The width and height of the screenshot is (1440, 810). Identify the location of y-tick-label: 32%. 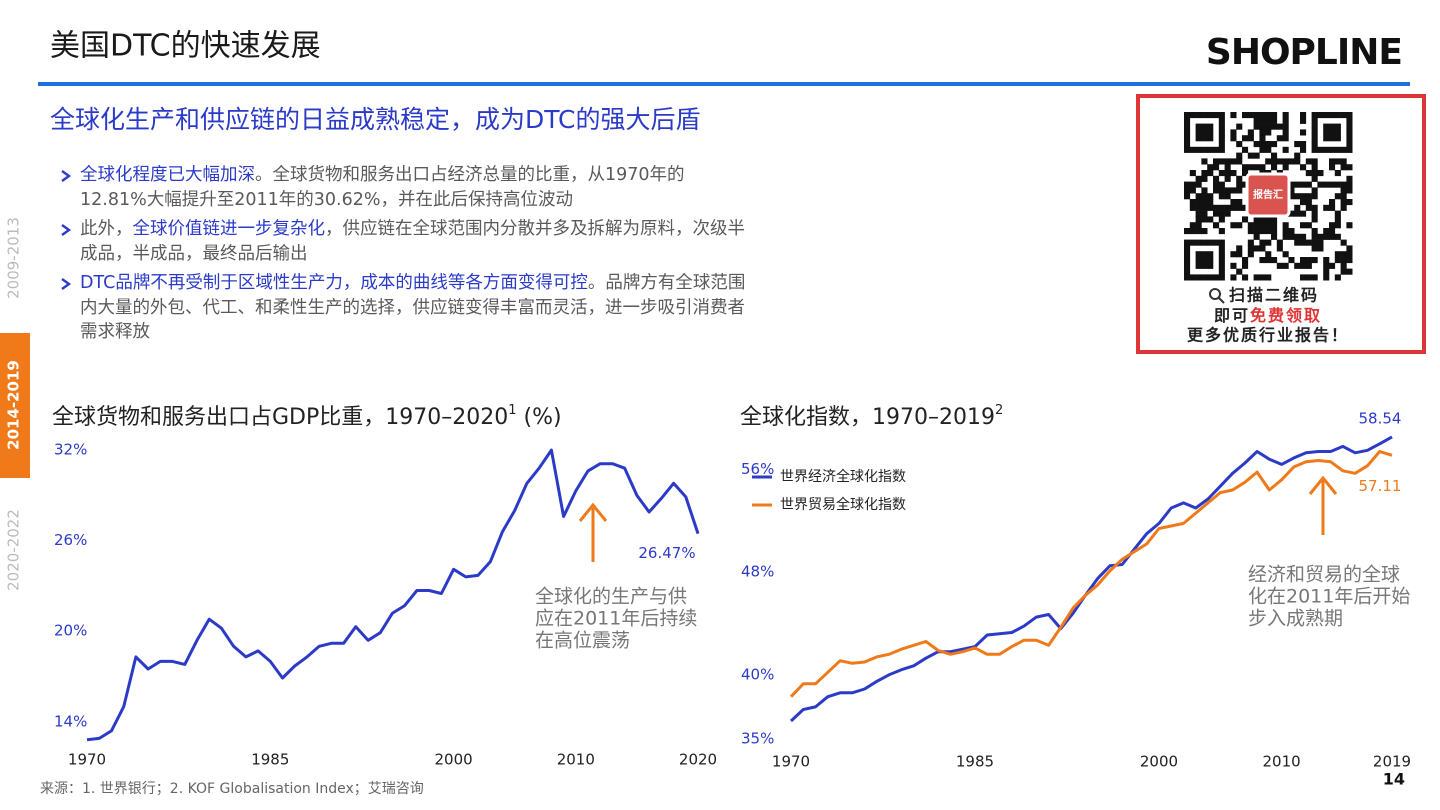
(70, 450).